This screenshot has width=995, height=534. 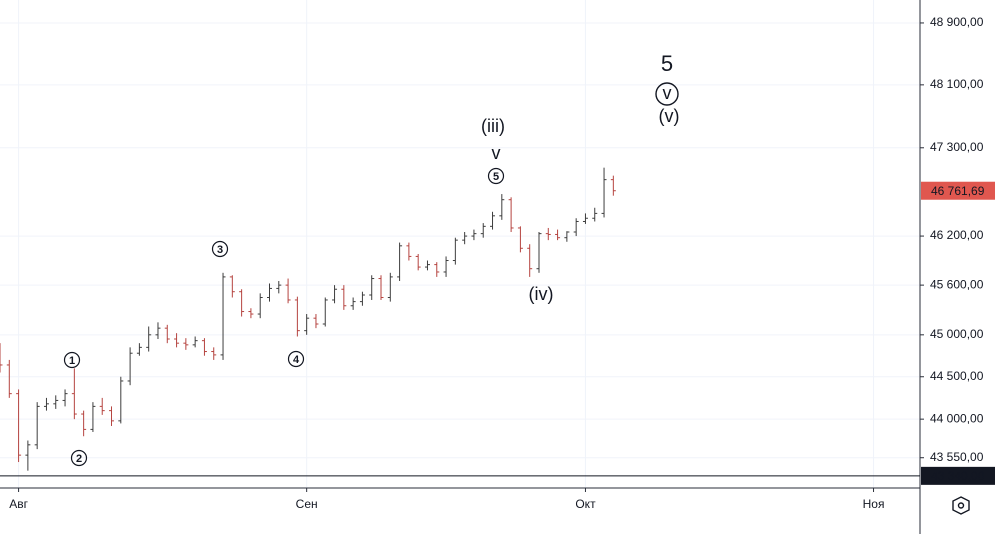 I want to click on y-tick-label: 45 000,00, so click(x=957, y=334).